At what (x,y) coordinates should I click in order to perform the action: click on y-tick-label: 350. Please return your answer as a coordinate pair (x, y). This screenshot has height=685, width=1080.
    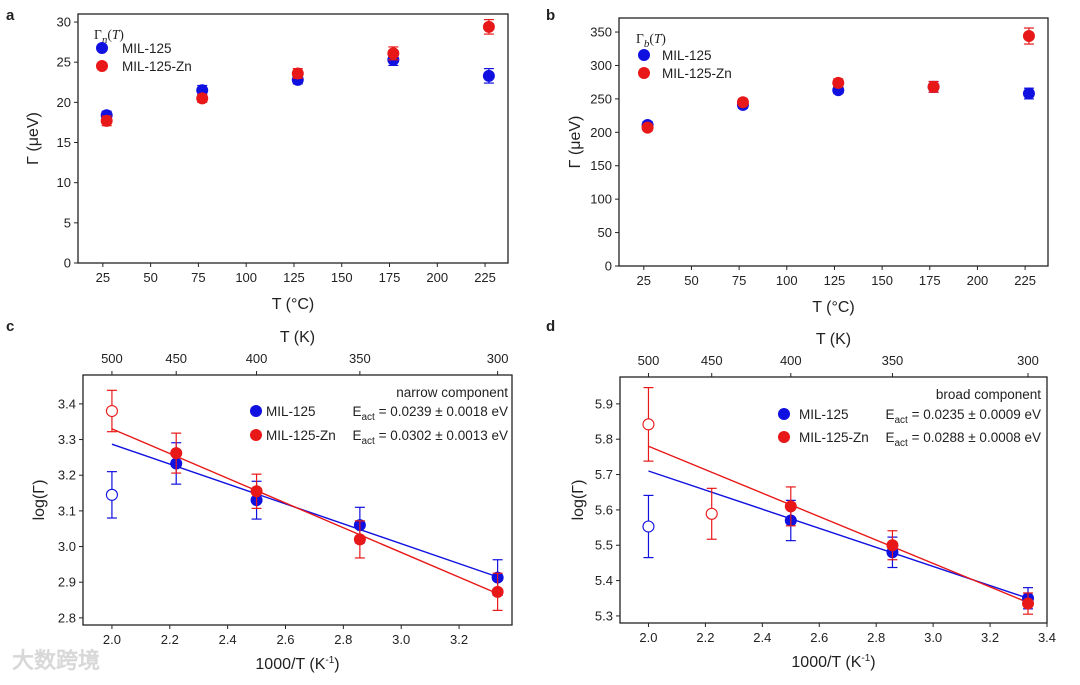
    Looking at the image, I should click on (601, 32).